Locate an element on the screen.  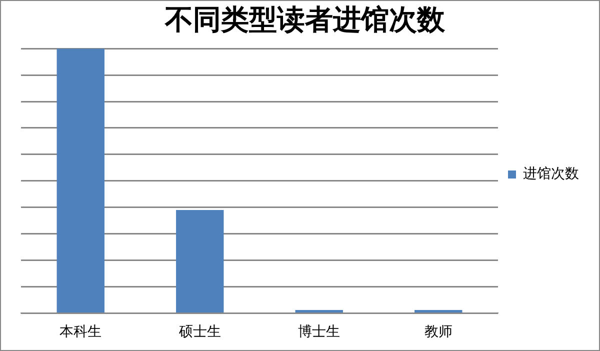
legend-label: 进馆次数 is located at coordinates (551, 174).